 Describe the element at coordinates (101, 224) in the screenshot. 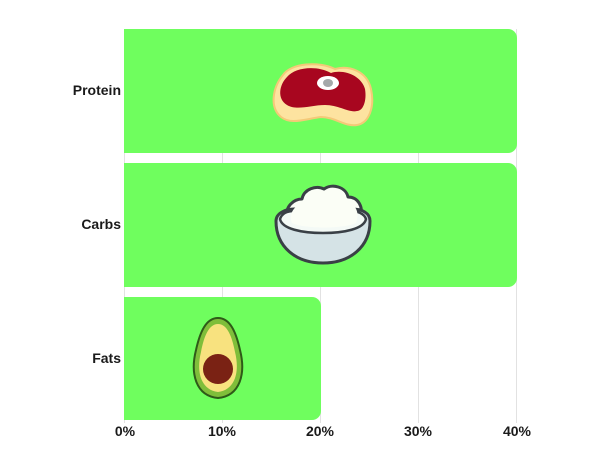

I see `category-label-carbs: Carbs` at that location.